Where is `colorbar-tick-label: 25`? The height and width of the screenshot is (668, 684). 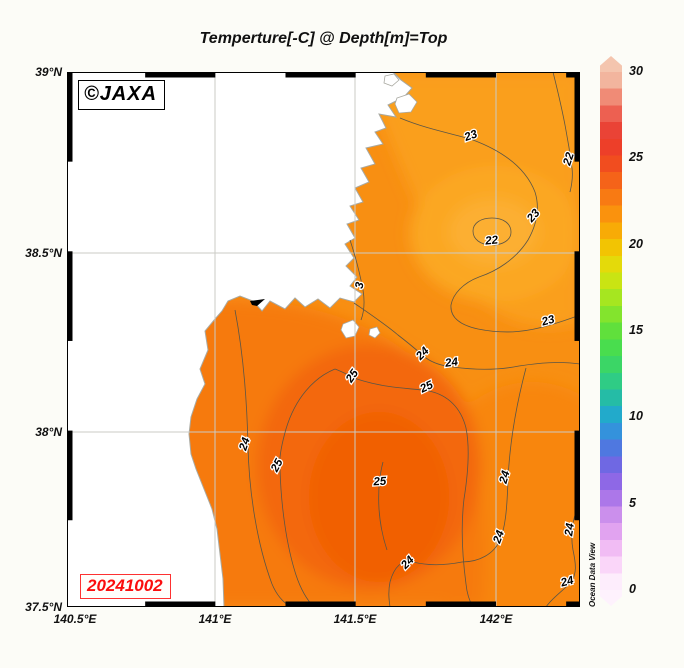 colorbar-tick-label: 25 is located at coordinates (636, 157).